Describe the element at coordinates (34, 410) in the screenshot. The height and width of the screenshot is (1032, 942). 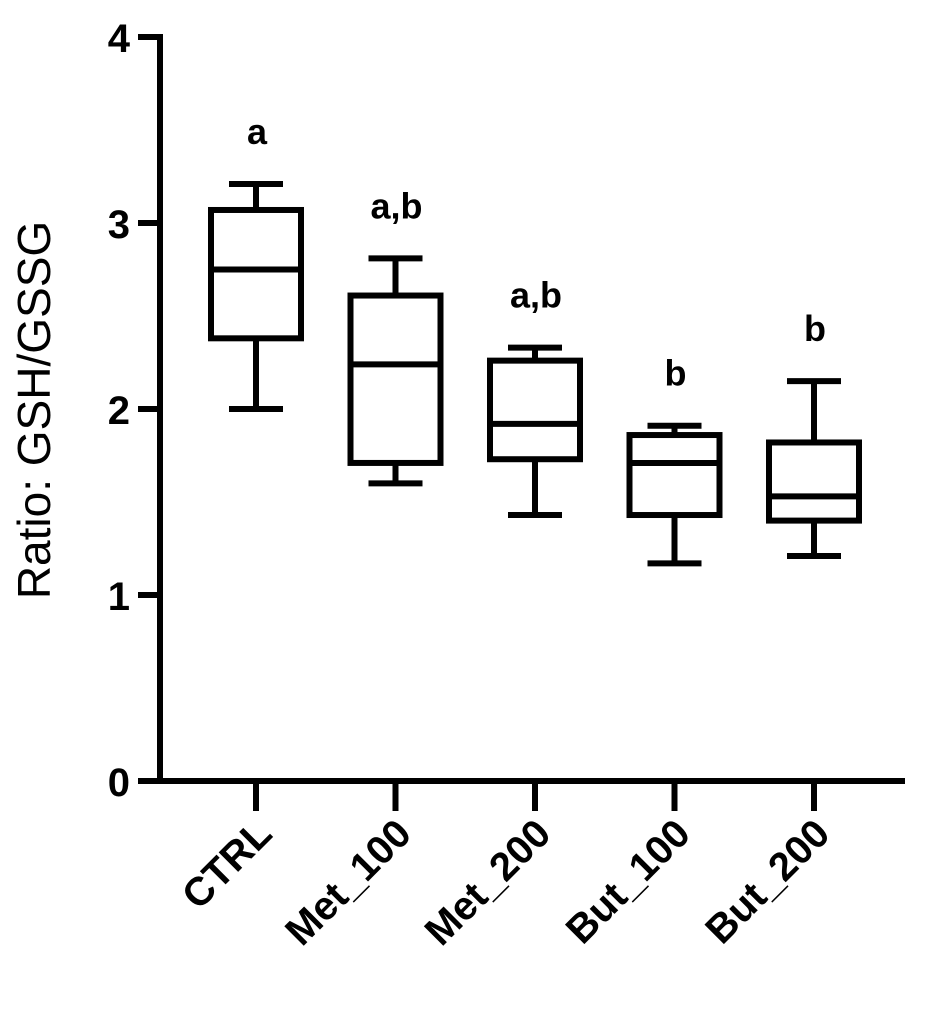
I see `y-axis-label: Ratio: GSH/GSSG` at that location.